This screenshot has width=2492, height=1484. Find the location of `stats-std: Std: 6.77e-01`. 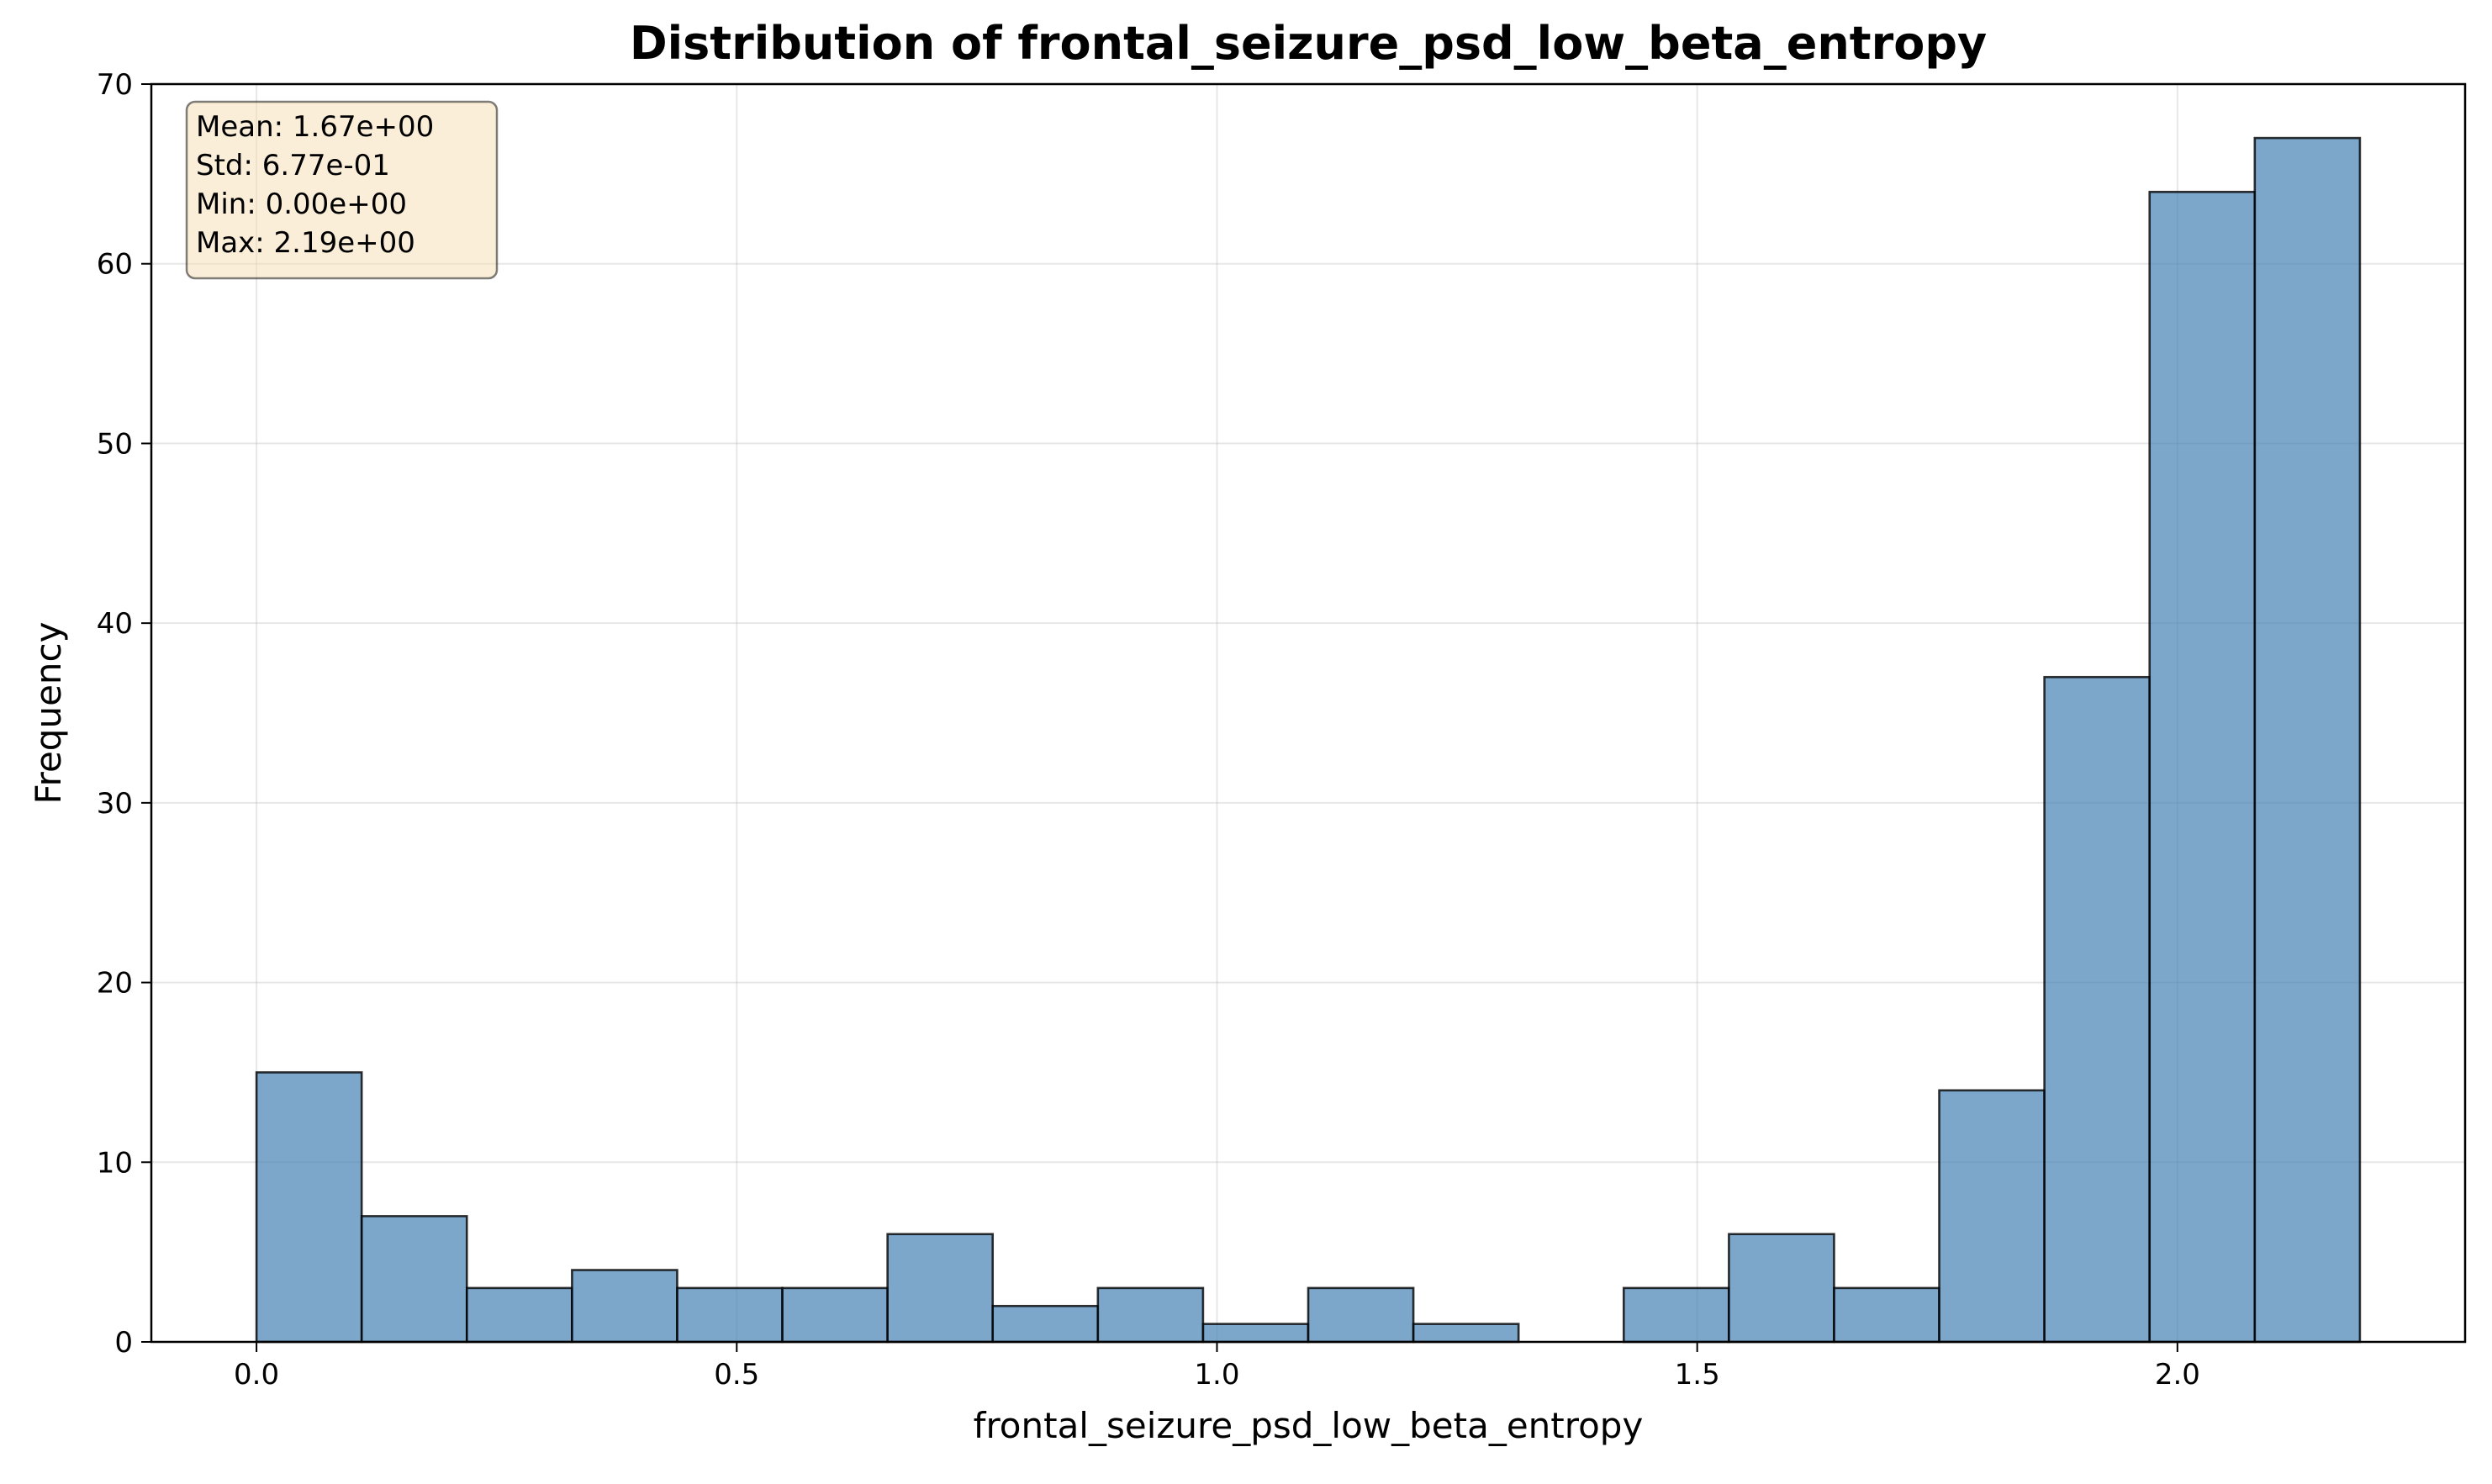

stats-std: Std: 6.77e-01 is located at coordinates (293, 165).